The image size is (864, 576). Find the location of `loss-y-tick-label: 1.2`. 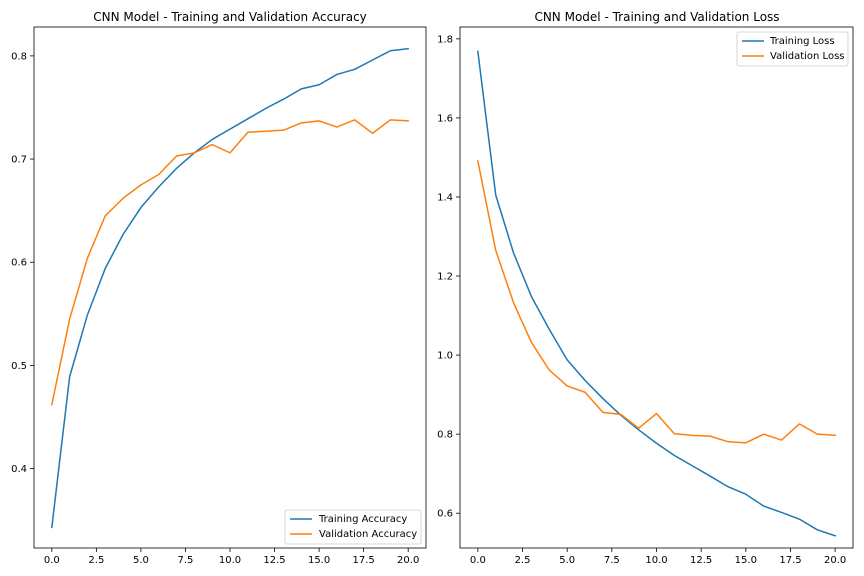

loss-y-tick-label: 1.2 is located at coordinates (445, 277).